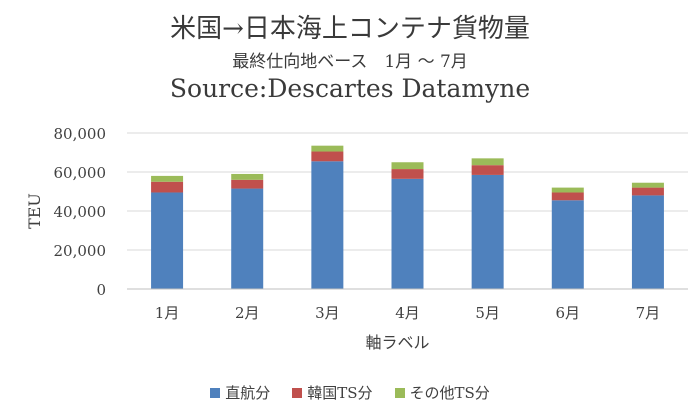 The image size is (700, 415). What do you see at coordinates (167, 313) in the screenshot?
I see `x-tick-label: 1月` at bounding box center [167, 313].